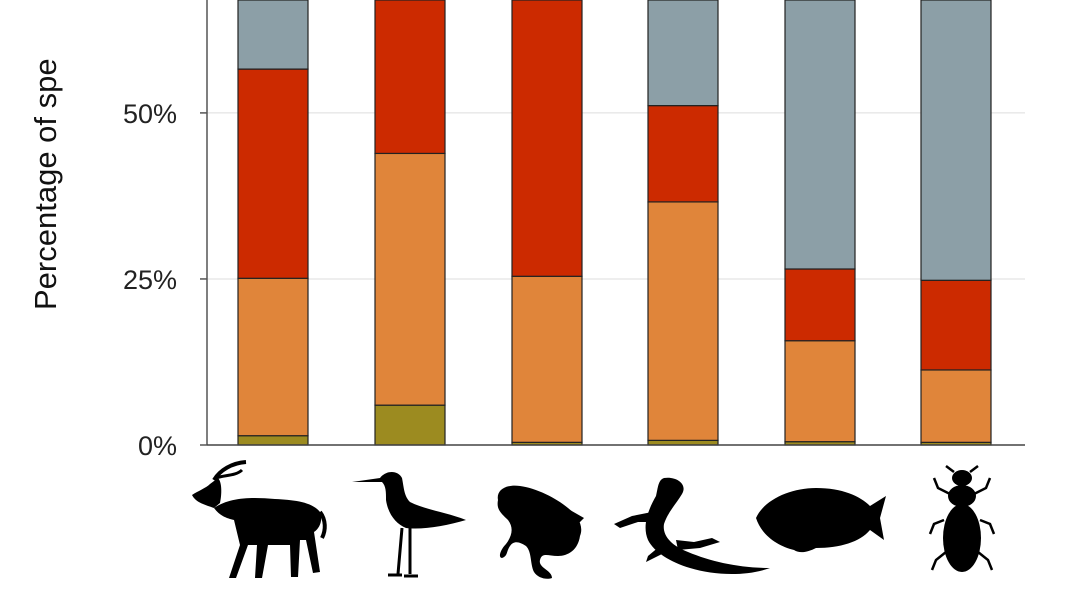 This screenshot has width=1068, height=602. I want to click on y-axis-title: Percentage of spe, so click(45, 184).